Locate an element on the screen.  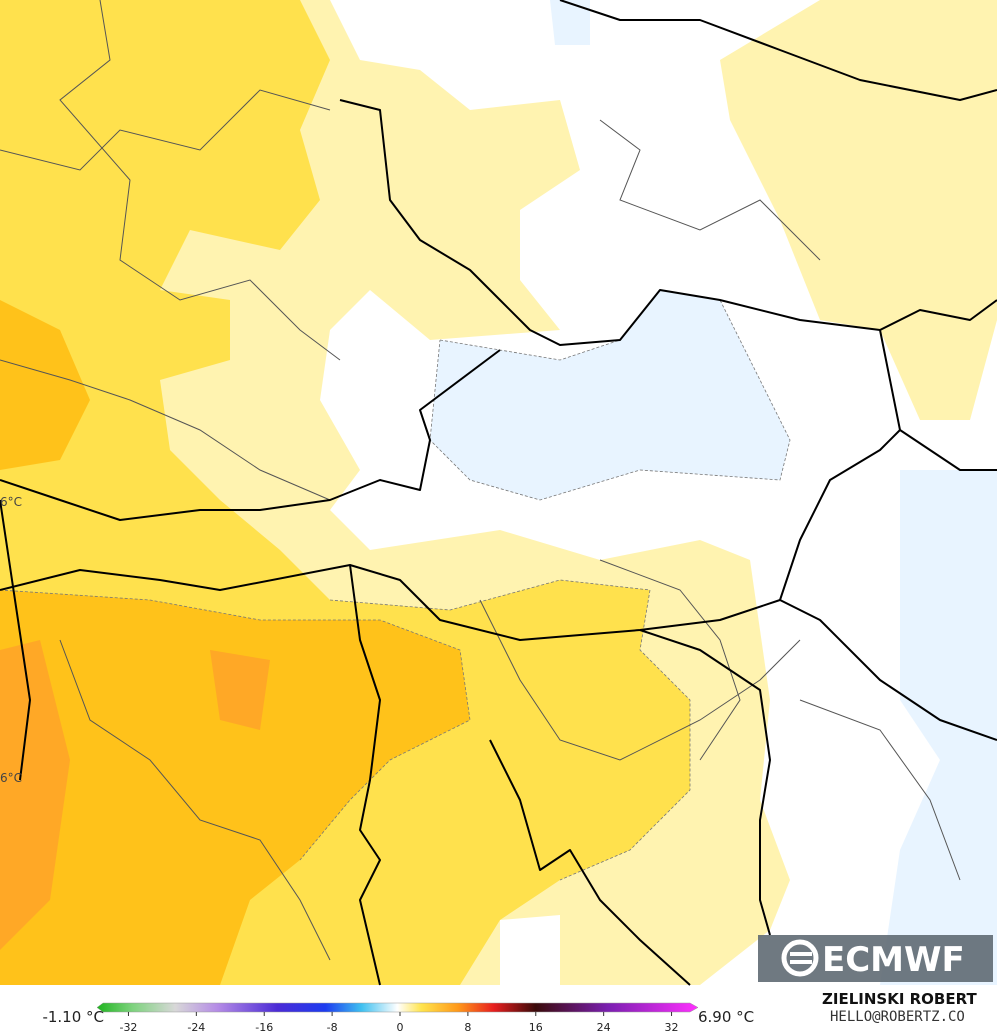
colorbar-tick-label: -8 is located at coordinates (332, 1027).